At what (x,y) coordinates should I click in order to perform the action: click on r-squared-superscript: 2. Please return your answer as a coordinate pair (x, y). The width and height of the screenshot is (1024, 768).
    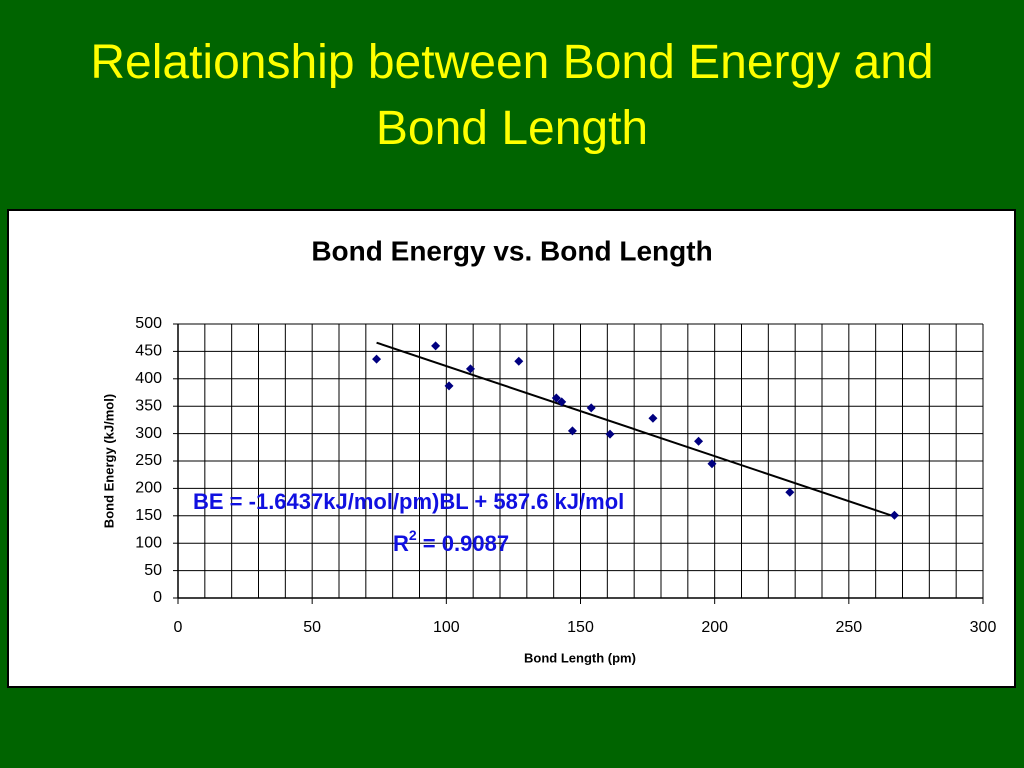
    Looking at the image, I should click on (413, 535).